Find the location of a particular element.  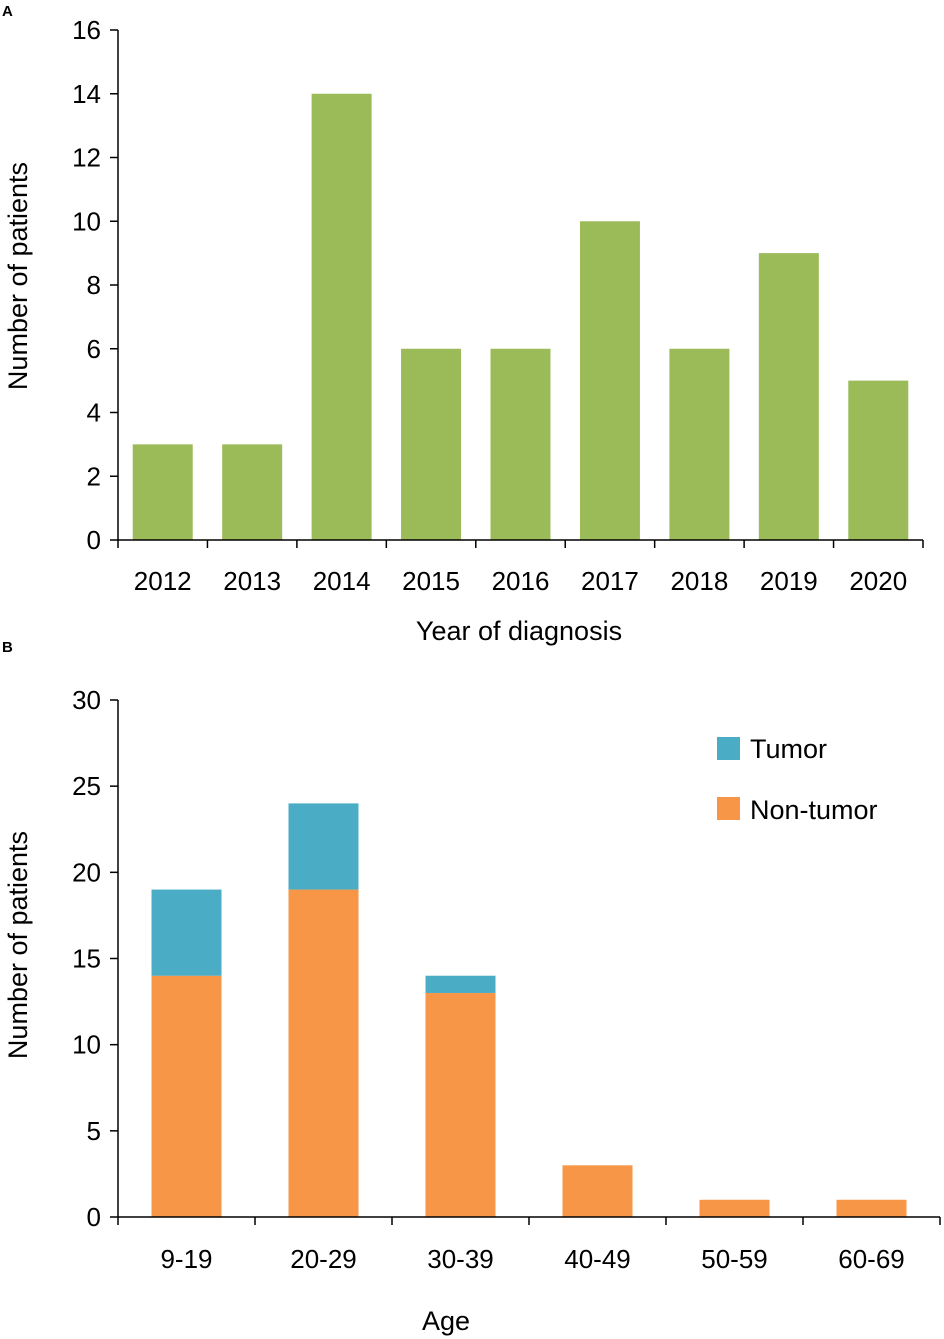

panel-b-x-tick-label: 40-49 is located at coordinates (597, 1259).